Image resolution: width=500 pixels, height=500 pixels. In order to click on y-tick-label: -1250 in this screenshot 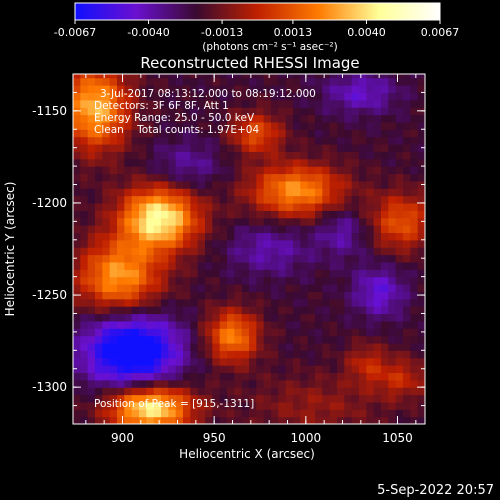, I will do `click(49, 295)`.